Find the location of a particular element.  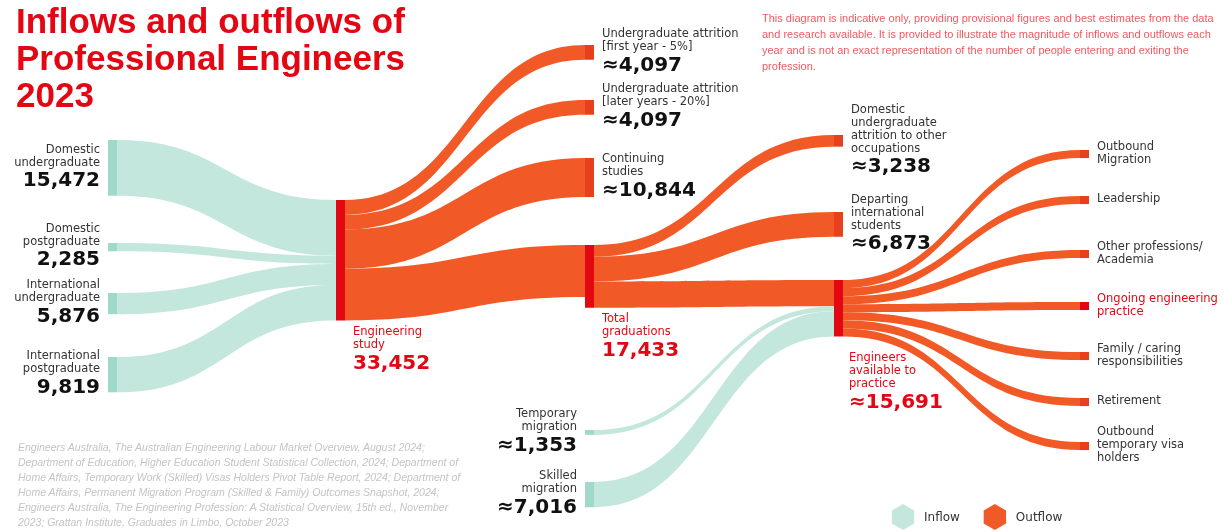

category-label: Undergraduate attrition [first year - 5%] is located at coordinates (670, 40).